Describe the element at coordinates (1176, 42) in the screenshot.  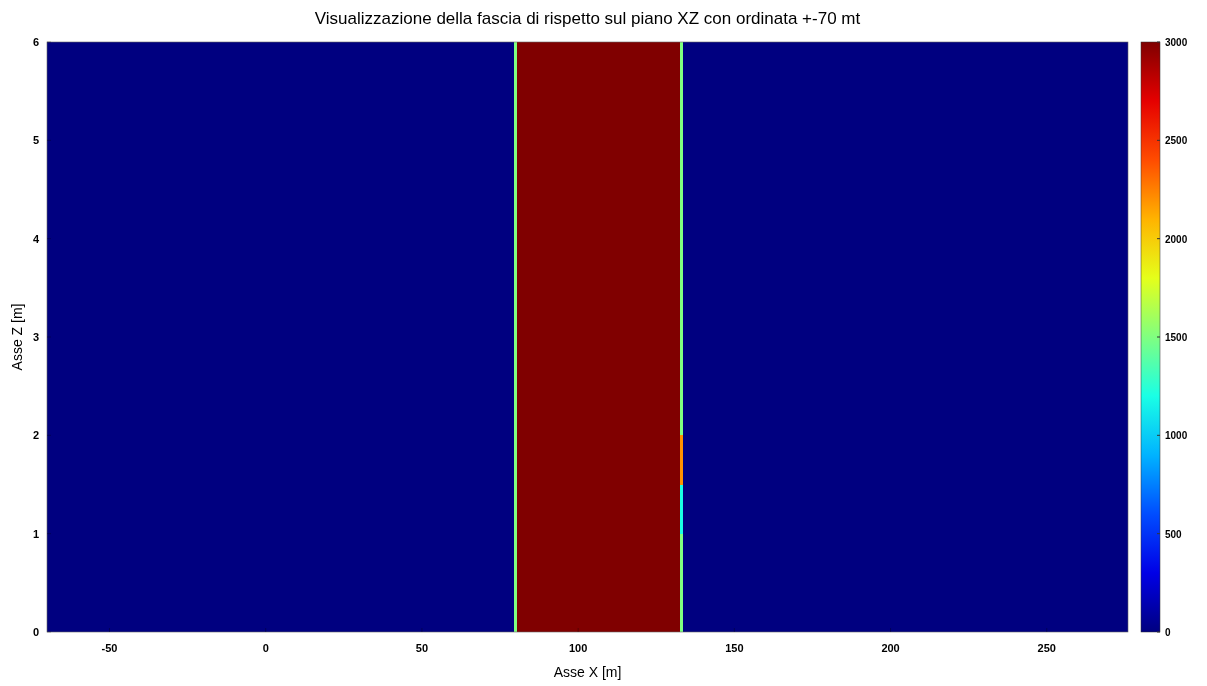
I see `color-bar-label: 3000` at that location.